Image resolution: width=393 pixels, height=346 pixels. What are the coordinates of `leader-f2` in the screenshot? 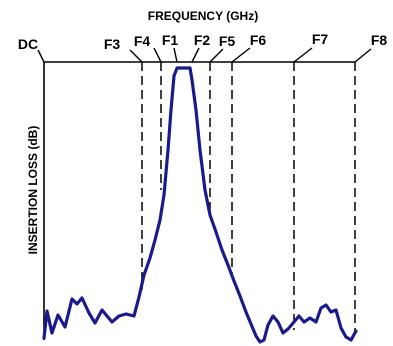 It's located at (195, 55).